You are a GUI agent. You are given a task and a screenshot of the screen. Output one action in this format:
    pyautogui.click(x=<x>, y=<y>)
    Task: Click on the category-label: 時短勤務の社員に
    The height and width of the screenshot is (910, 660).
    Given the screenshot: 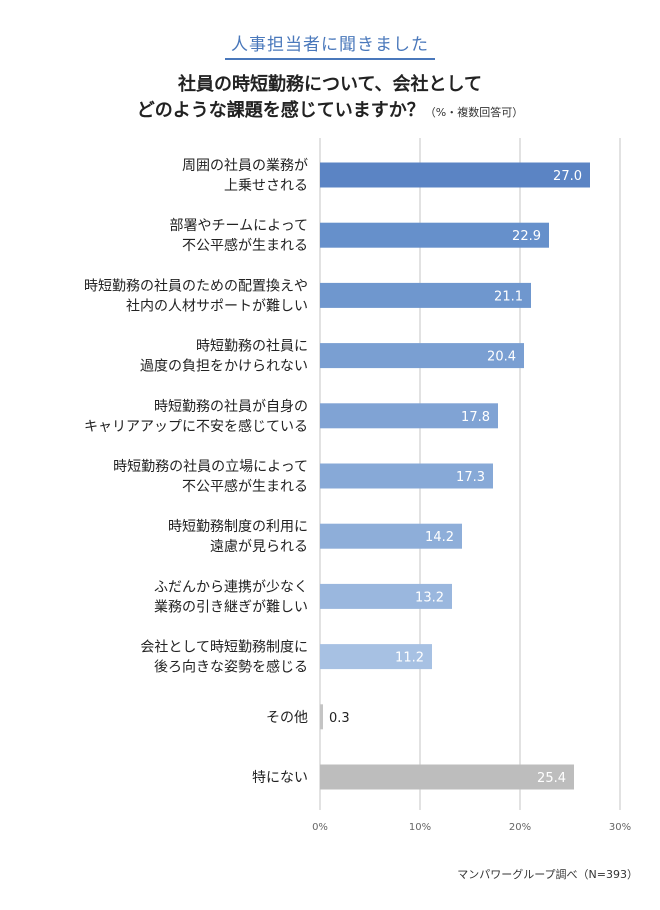 What is the action you would take?
    pyautogui.click(x=252, y=347)
    